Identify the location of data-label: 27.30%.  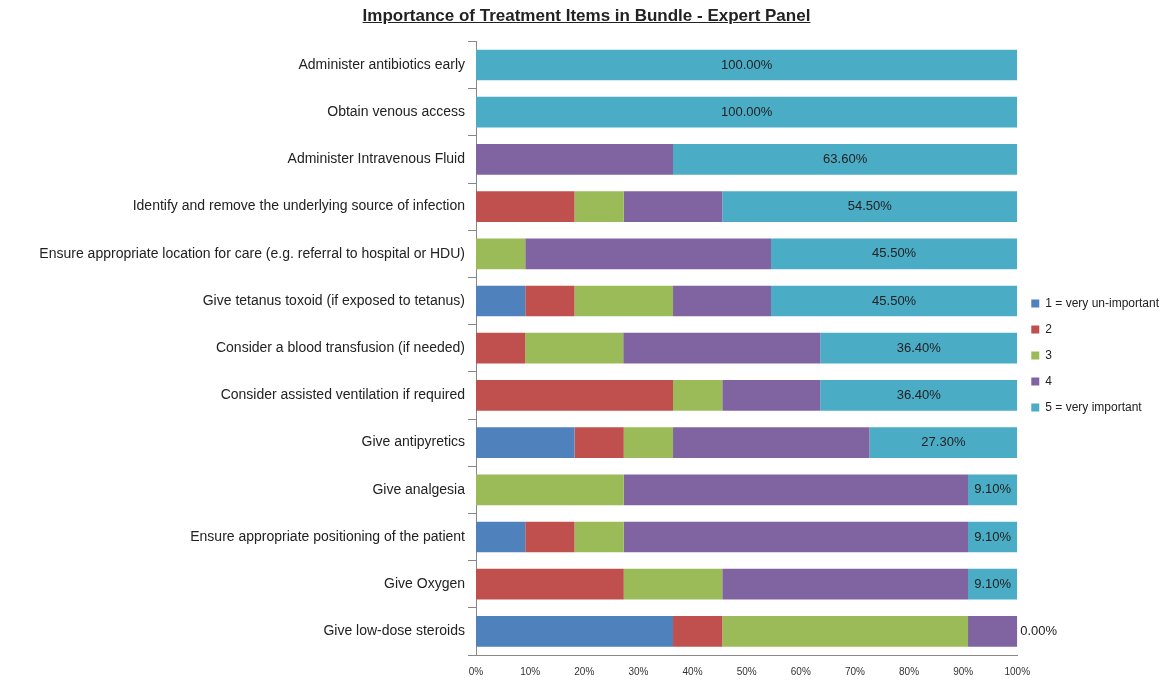
(943, 442).